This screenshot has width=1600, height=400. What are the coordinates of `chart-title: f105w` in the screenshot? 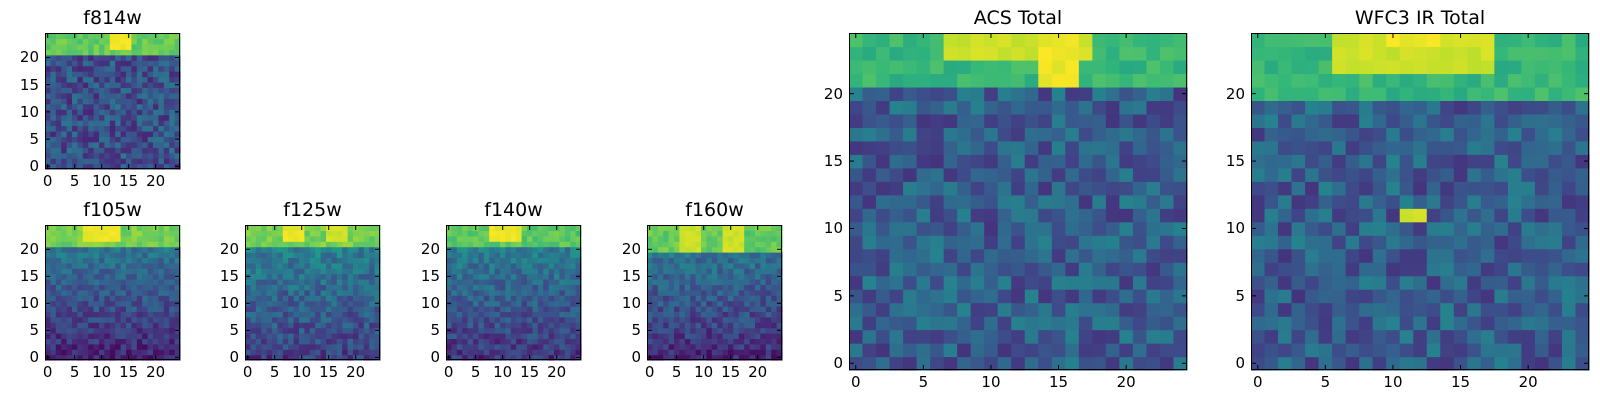 It's located at (112, 210).